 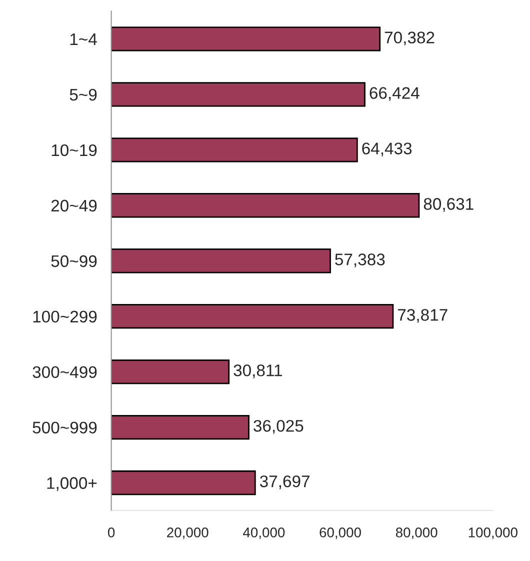 I want to click on x-tick-label: 60,000, so click(x=340, y=534).